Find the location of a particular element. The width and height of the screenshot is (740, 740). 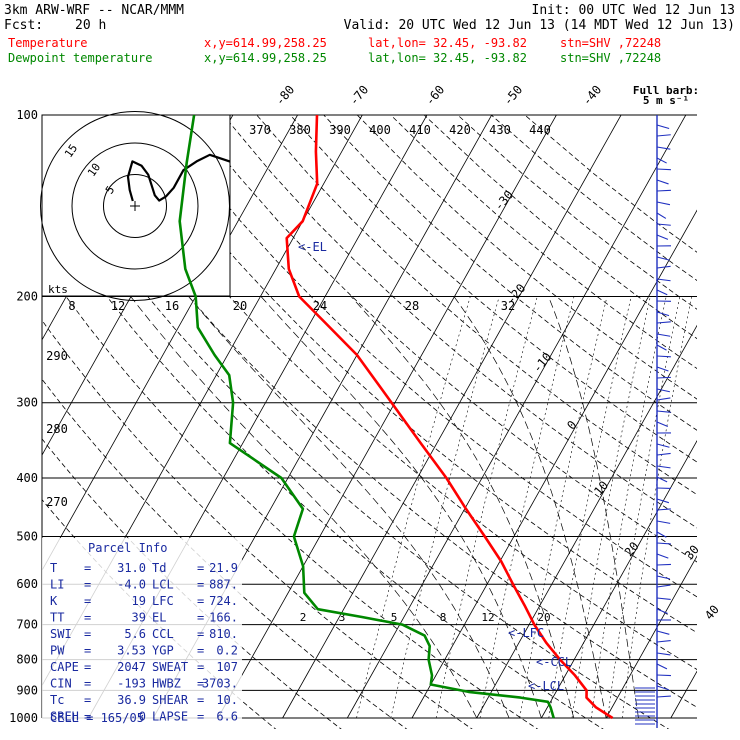

theta-label: 400 is located at coordinates (380, 130).